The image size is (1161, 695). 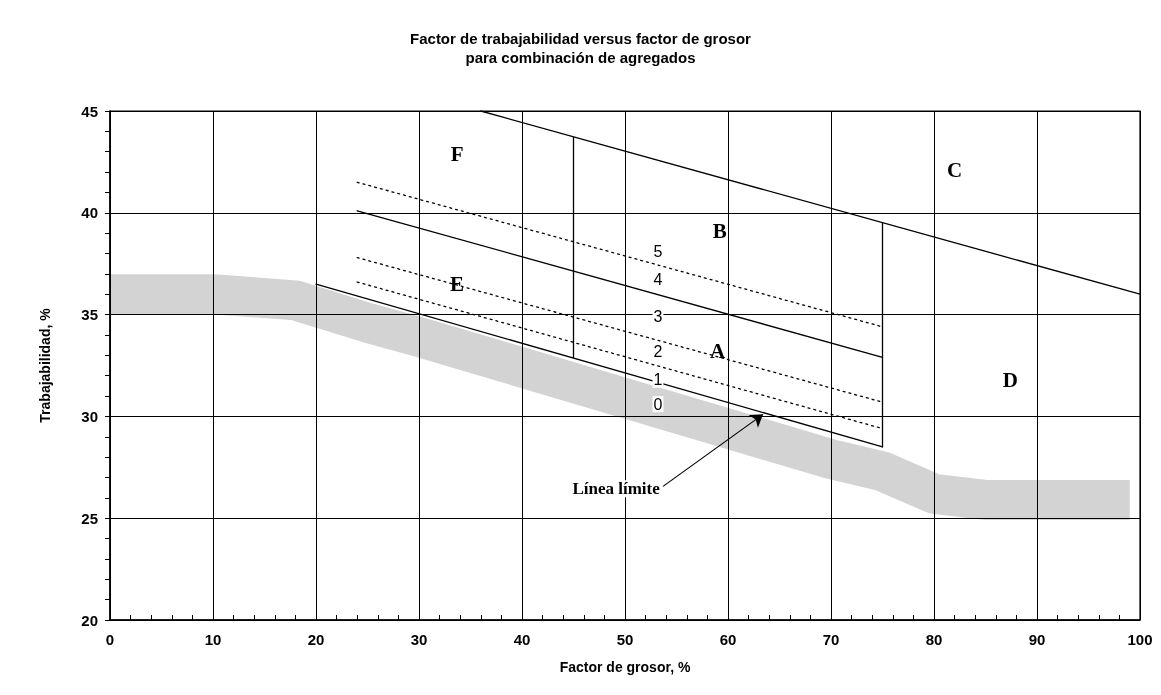 I want to click on x-tick-label: 40, so click(x=522, y=639).